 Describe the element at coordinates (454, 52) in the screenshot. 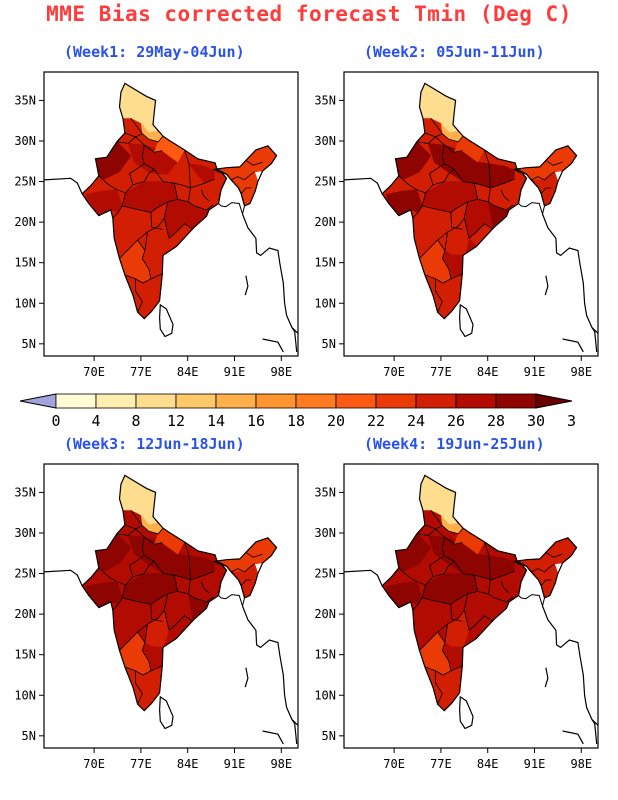

I see `panel-2-subtitle: (Week2: 05Jun-11Jun)` at that location.